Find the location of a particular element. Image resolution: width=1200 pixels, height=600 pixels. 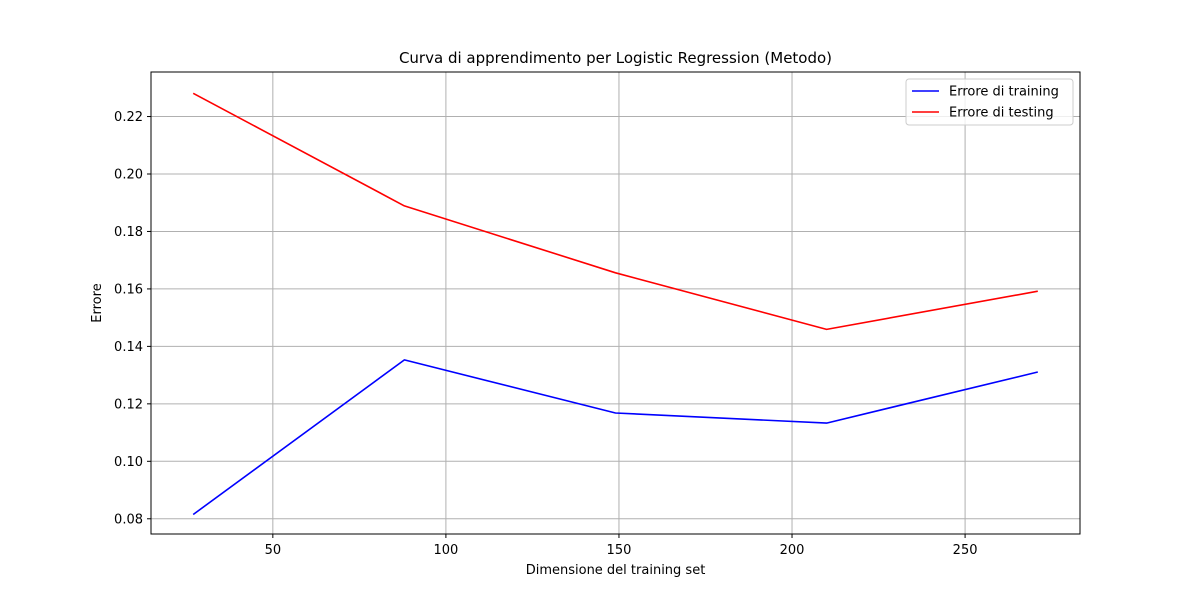

y-tick-label: 0.16 is located at coordinates (128, 289).